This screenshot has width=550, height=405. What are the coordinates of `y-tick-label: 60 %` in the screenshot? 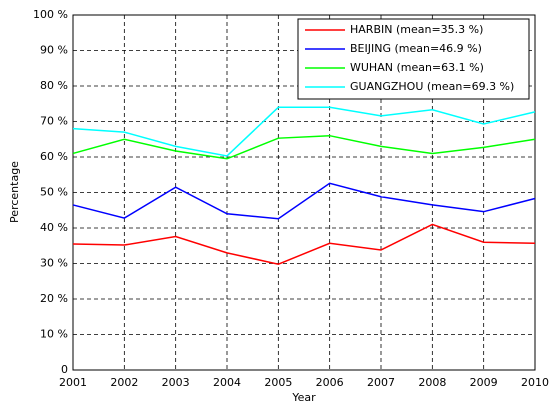 It's located at (54, 156).